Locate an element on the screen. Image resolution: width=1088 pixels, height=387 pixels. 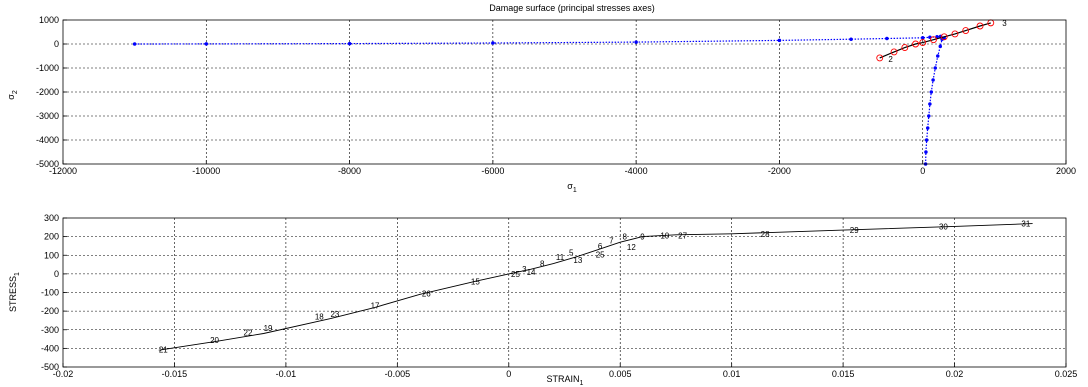
top-xlabel-text: σ is located at coordinates (570, 186).